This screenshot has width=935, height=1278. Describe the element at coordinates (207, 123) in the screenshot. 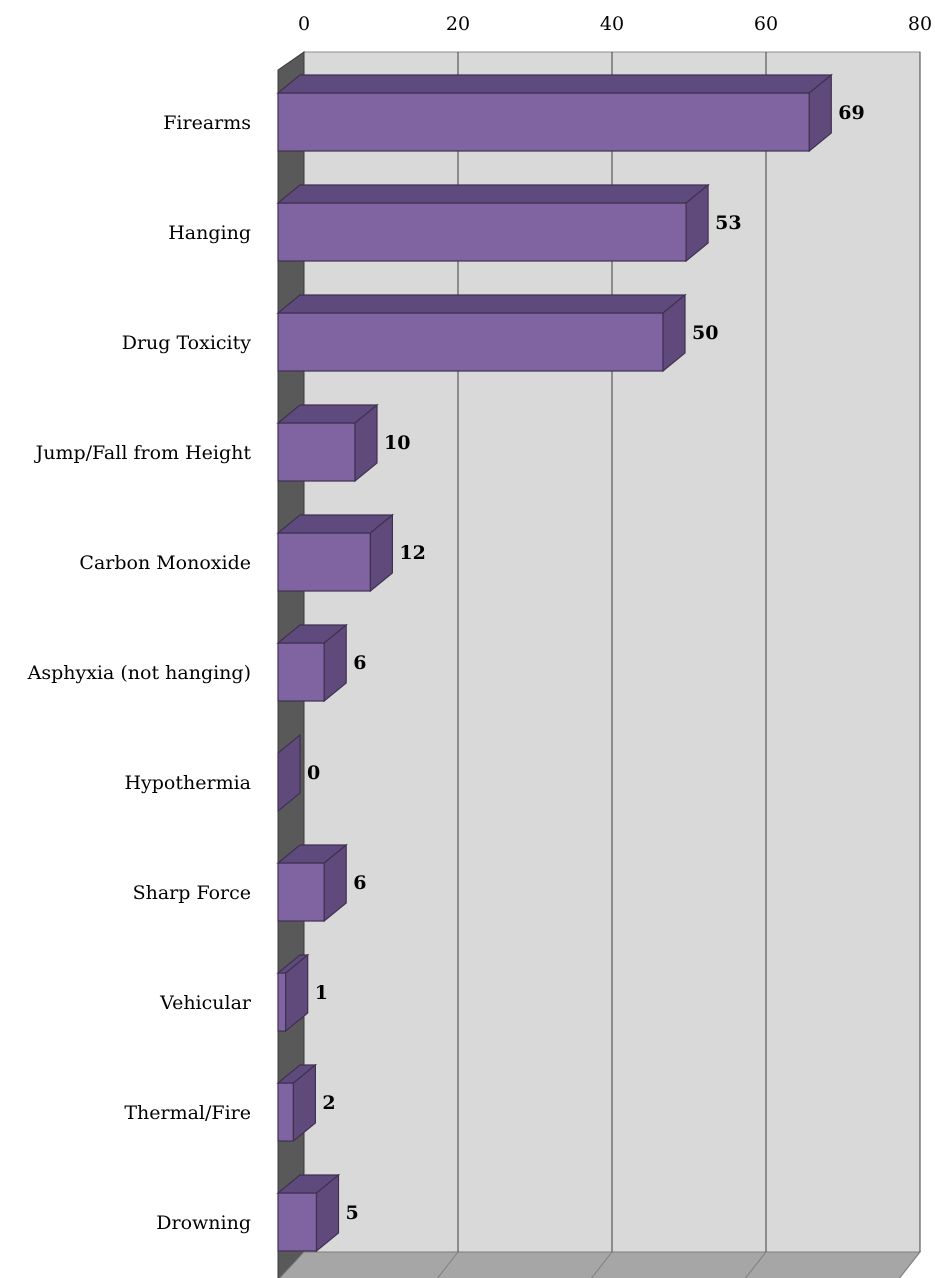

I see `category-label: Firearms` at that location.